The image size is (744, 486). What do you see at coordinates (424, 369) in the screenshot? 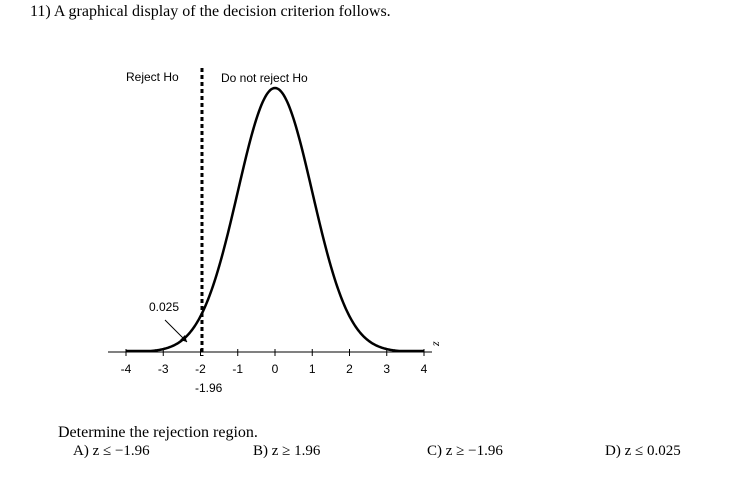
I see `x-tick-label: 4` at bounding box center [424, 369].